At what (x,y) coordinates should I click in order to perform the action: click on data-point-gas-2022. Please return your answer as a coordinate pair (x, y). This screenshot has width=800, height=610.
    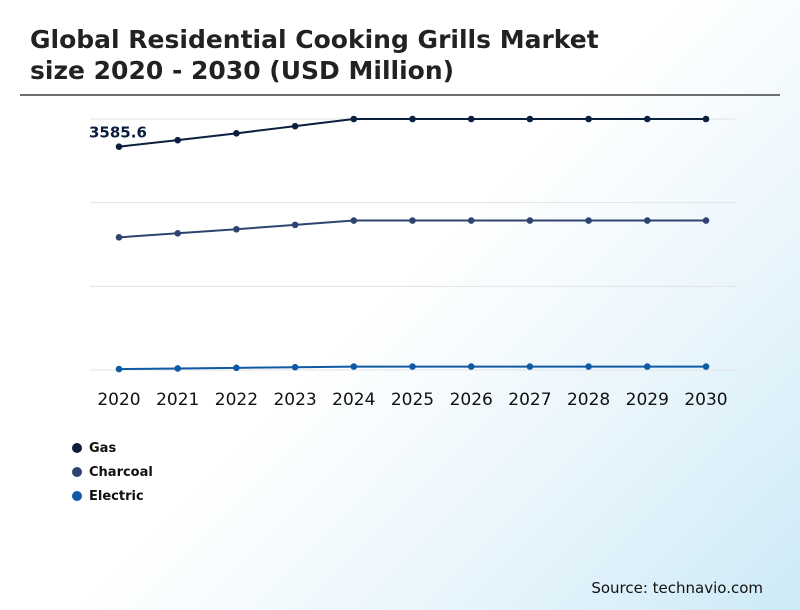
    Looking at the image, I should click on (236, 133).